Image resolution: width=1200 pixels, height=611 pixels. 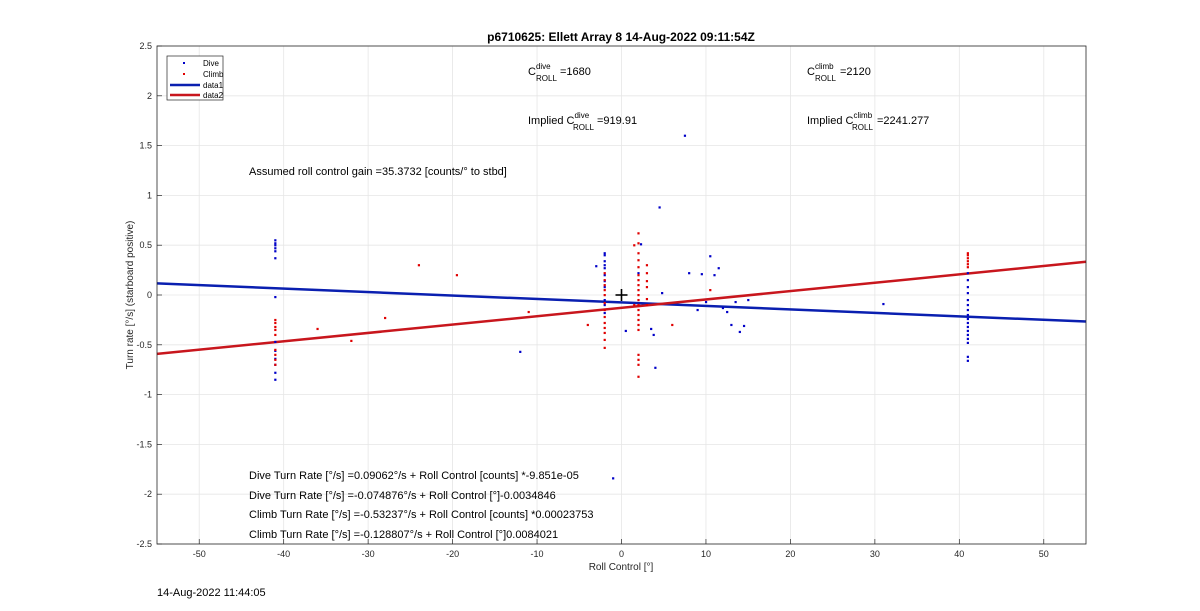 I want to click on x-tick-label: 30, so click(x=875, y=554).